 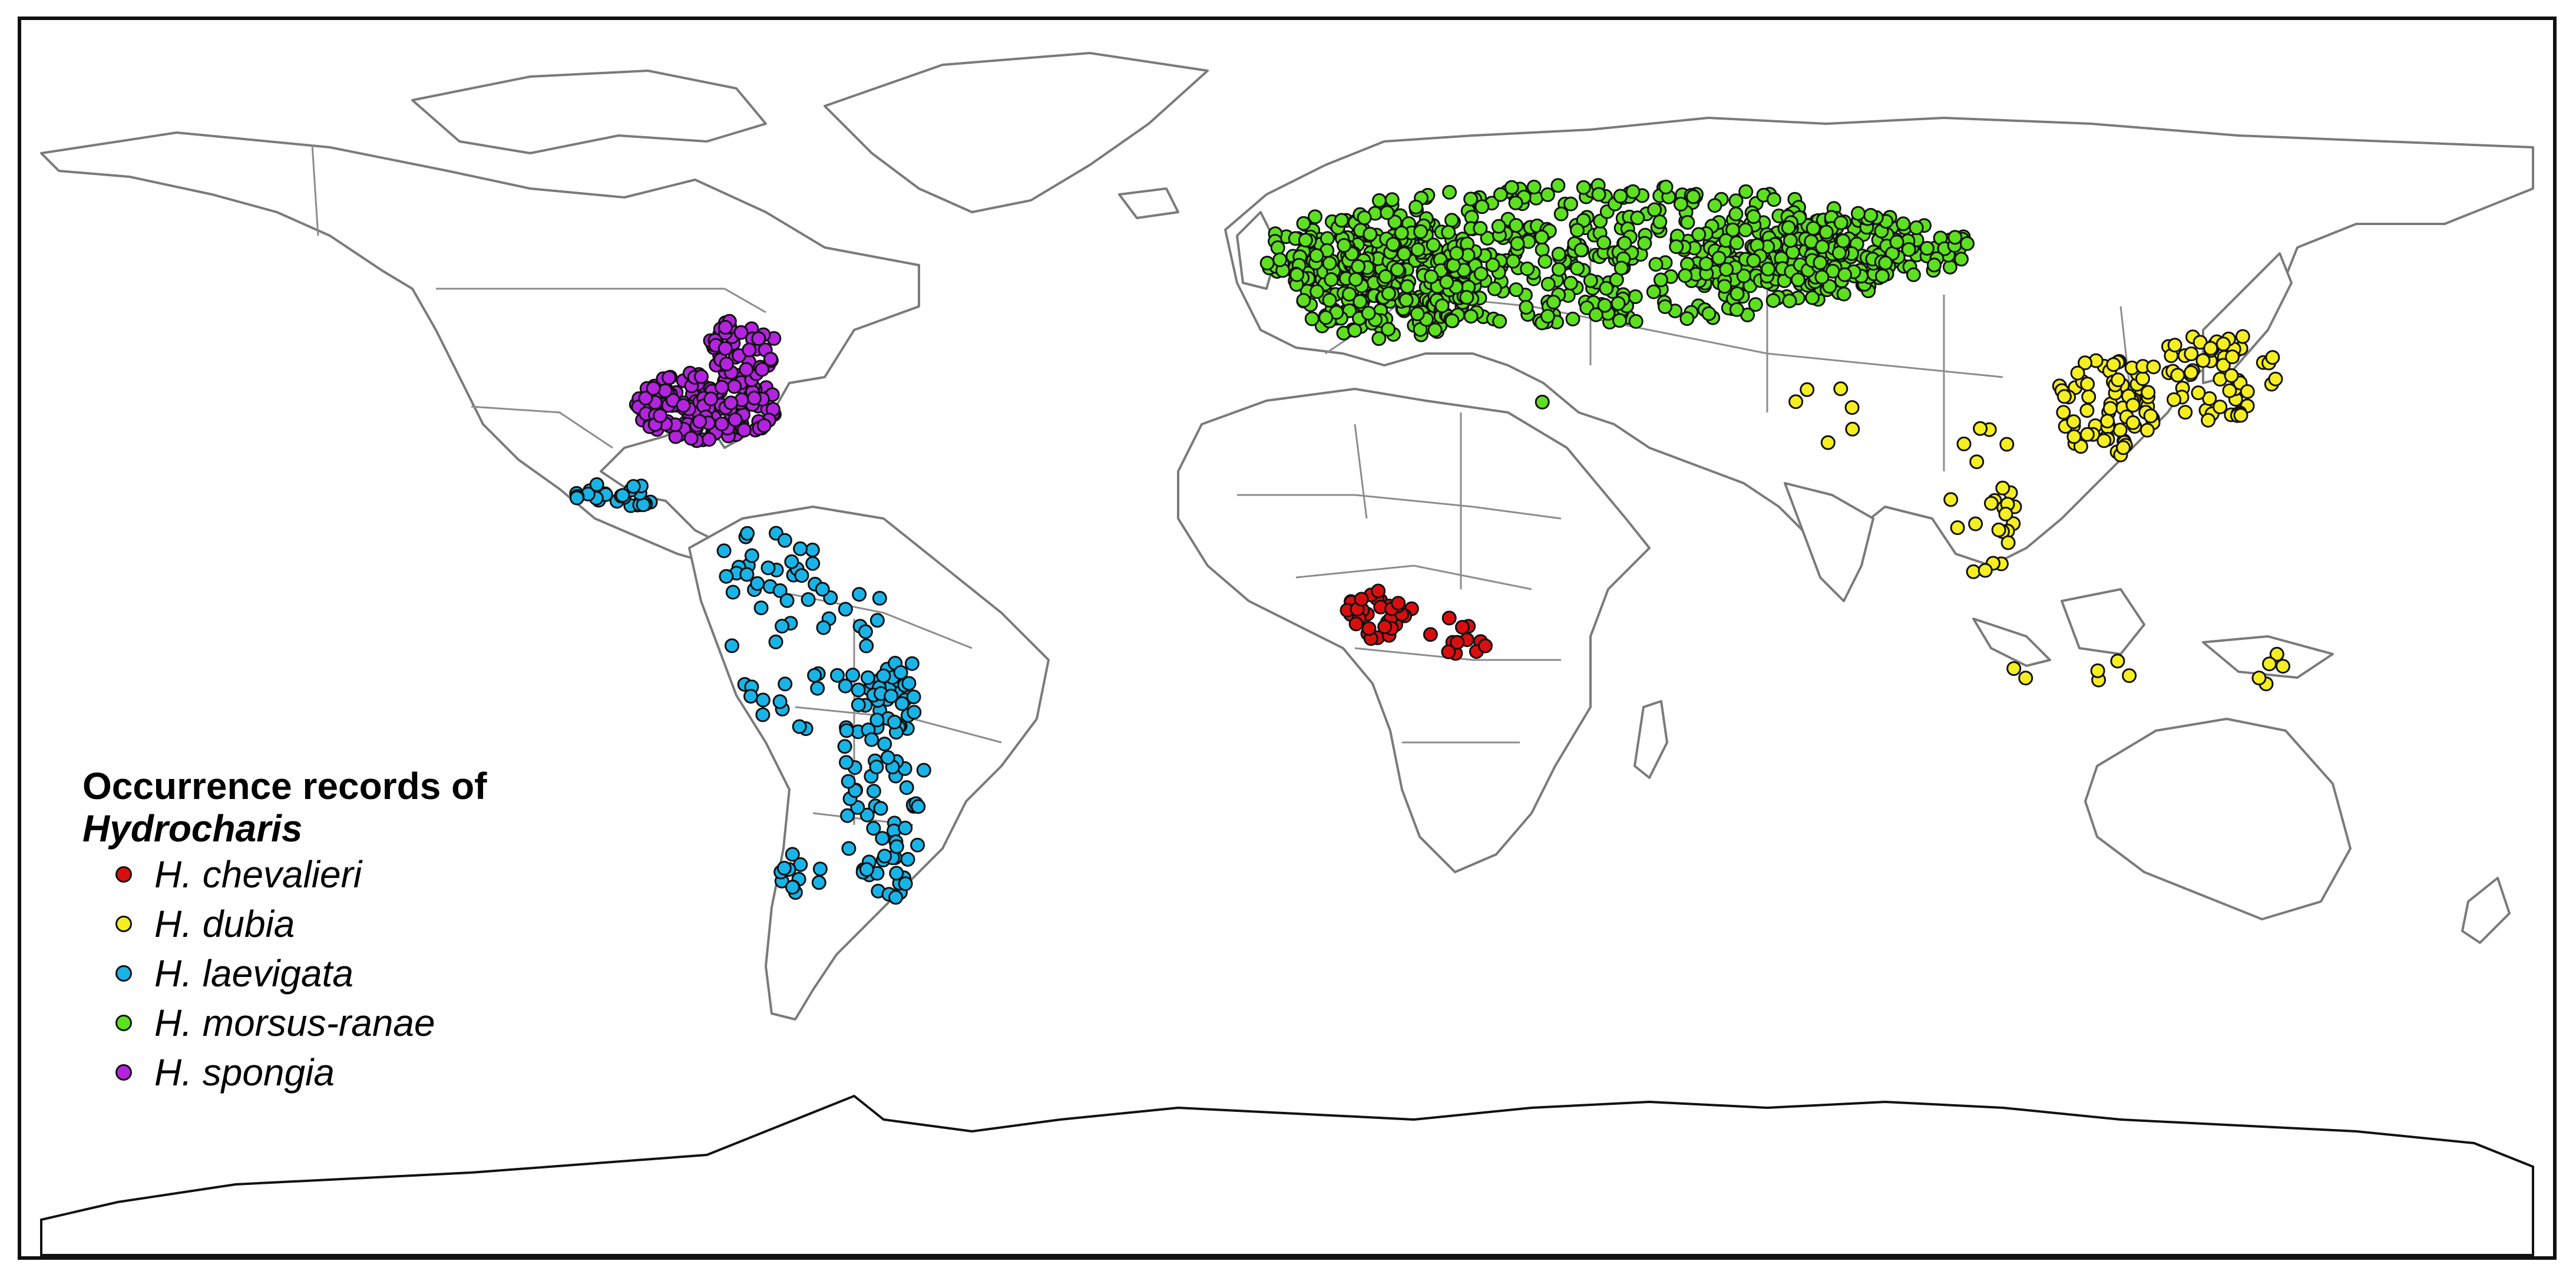 I want to click on legend-item-laevigata: H. laevigata, so click(x=301, y=974).